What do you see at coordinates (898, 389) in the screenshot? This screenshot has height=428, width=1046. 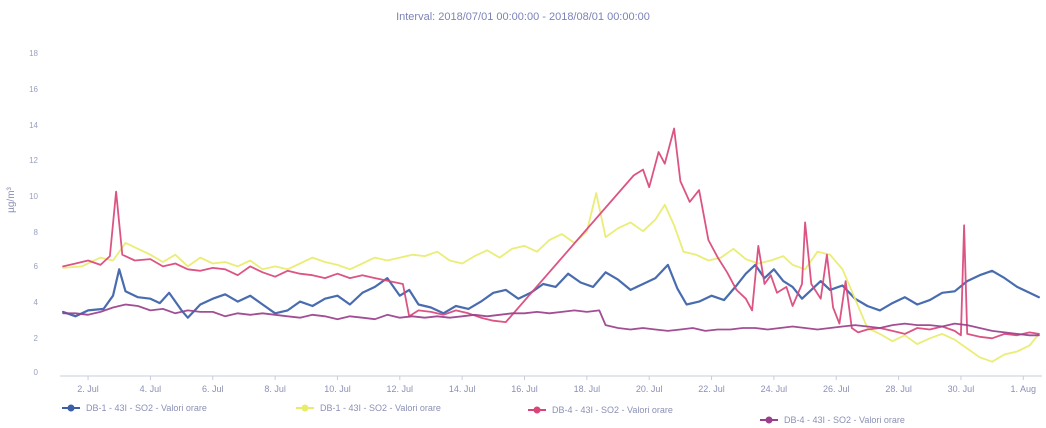 I see `x-tick-label: 28. Jul` at bounding box center [898, 389].